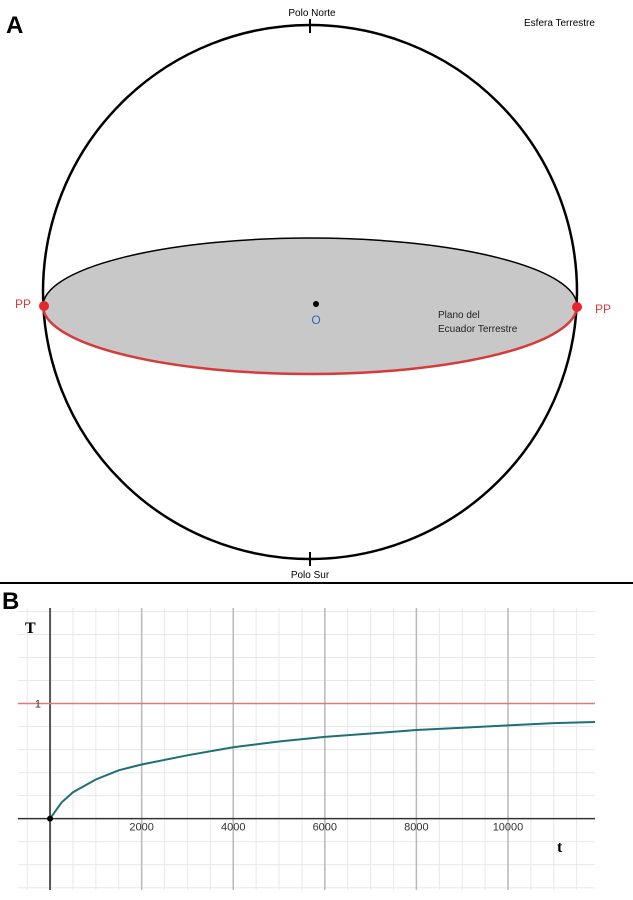 This screenshot has height=900, width=633. I want to click on south-pole-label: Polo Sur, so click(310, 575).